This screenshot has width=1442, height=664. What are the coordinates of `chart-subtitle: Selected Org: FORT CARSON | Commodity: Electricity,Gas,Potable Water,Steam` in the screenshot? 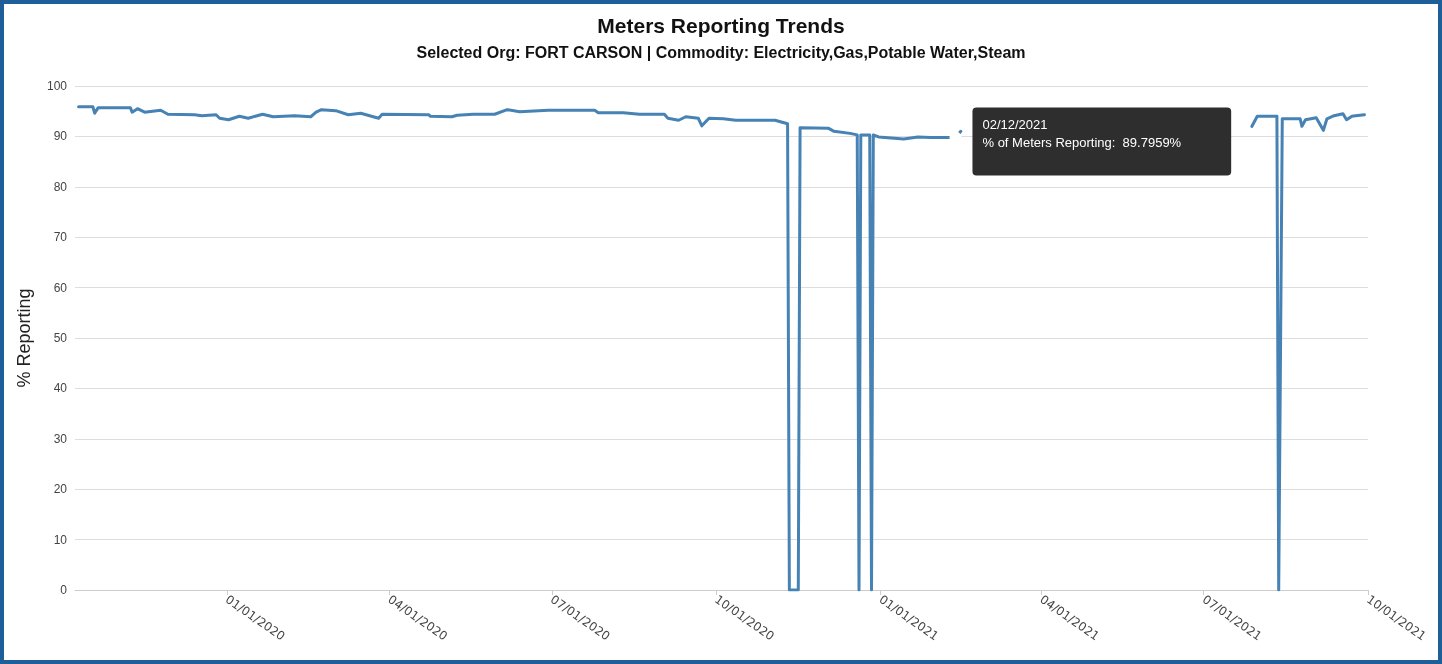 It's located at (721, 52).